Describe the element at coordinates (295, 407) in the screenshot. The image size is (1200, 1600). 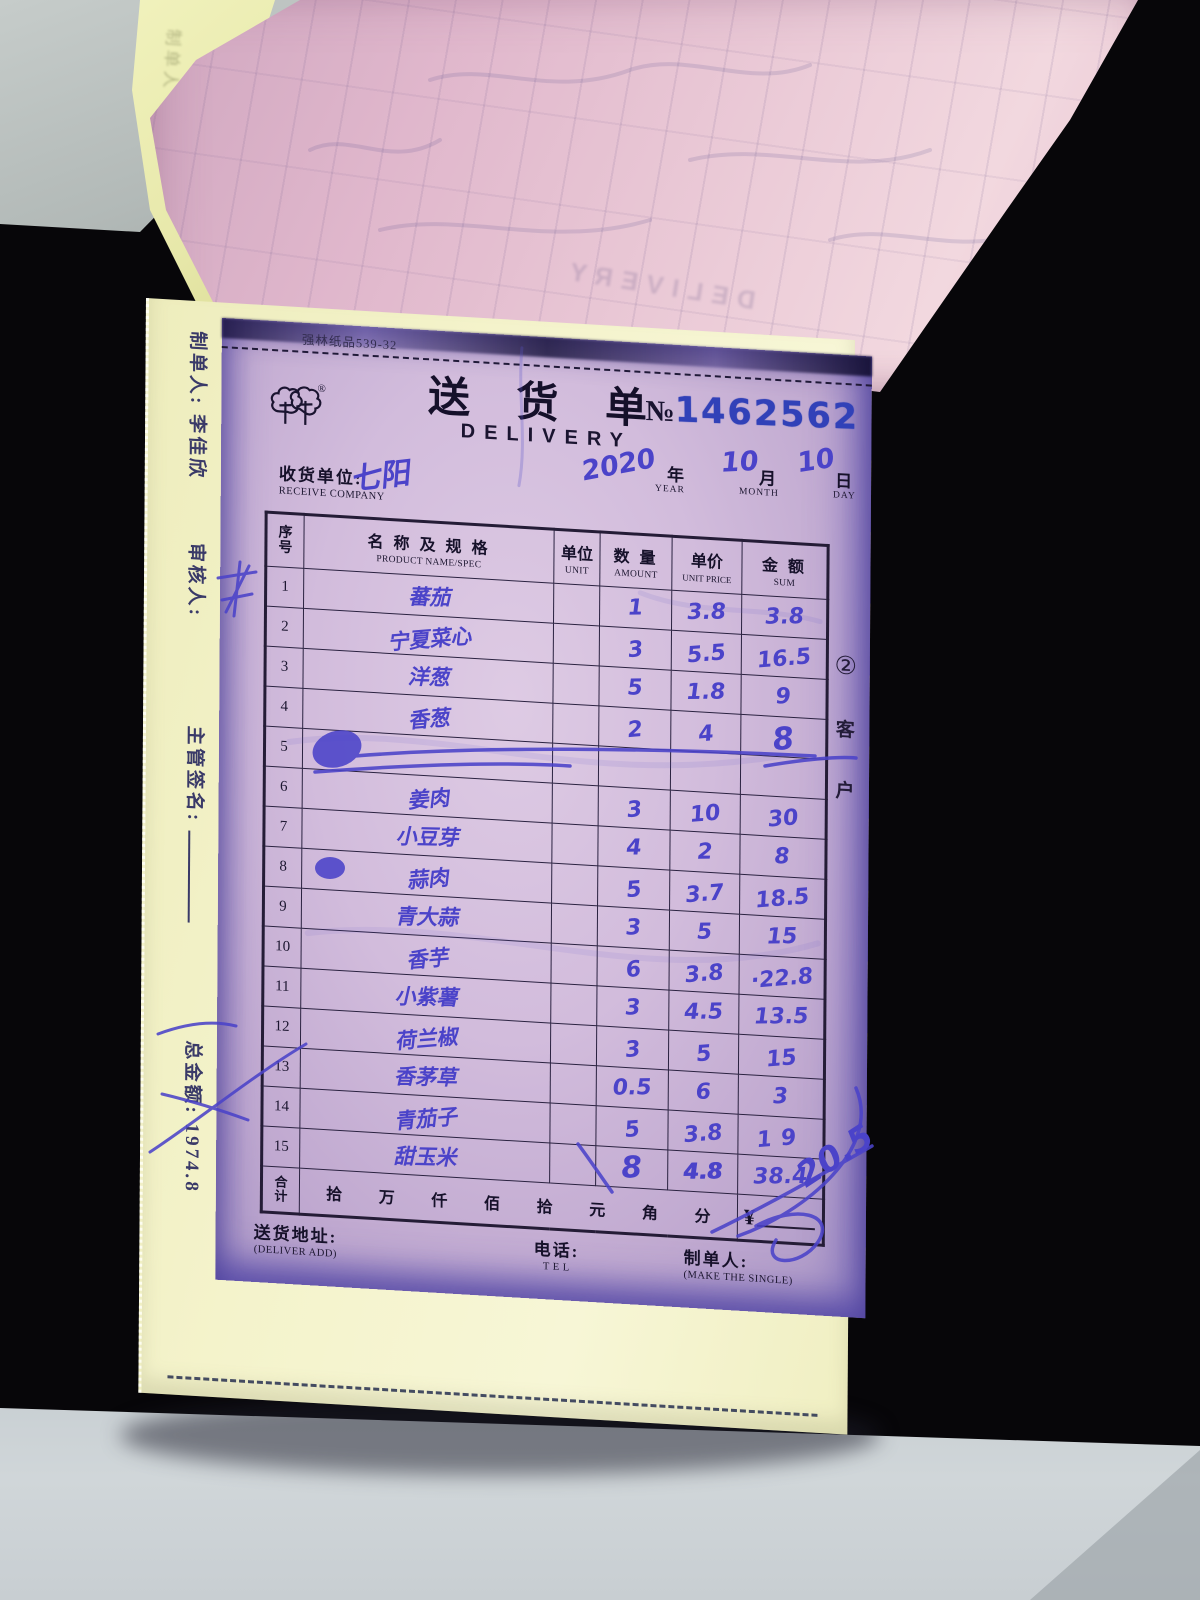
I see `brand-tree-logo-icon: ®` at that location.